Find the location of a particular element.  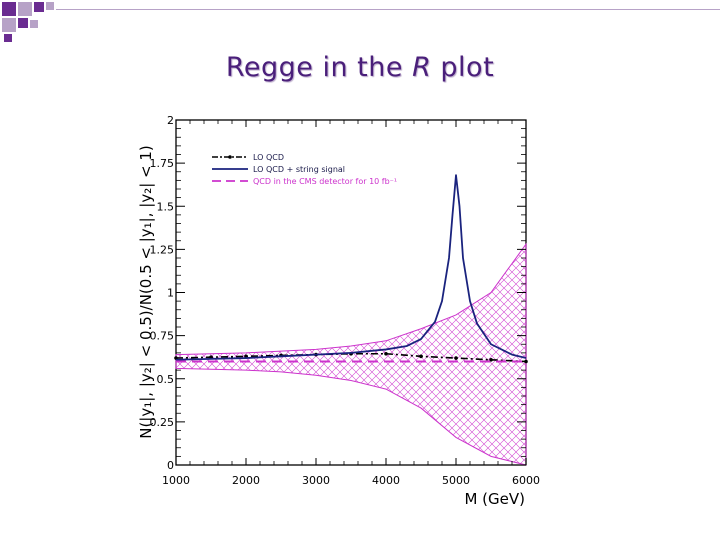

deco-line is located at coordinates (388, 9).